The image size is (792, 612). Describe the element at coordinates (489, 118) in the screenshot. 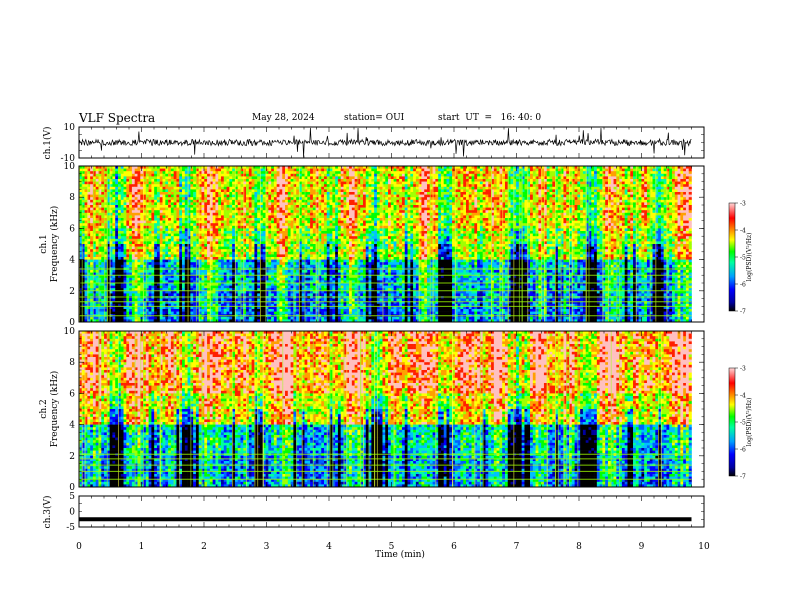

I see `start-time-label: start UT = 16: 40: 0` at that location.